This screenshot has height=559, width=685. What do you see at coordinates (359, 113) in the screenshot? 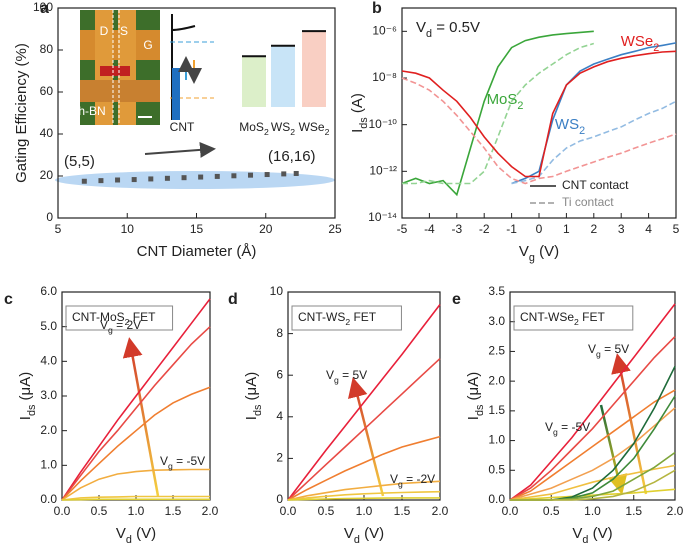
I see `y-axis-label: Ids (A)` at bounding box center [359, 113].